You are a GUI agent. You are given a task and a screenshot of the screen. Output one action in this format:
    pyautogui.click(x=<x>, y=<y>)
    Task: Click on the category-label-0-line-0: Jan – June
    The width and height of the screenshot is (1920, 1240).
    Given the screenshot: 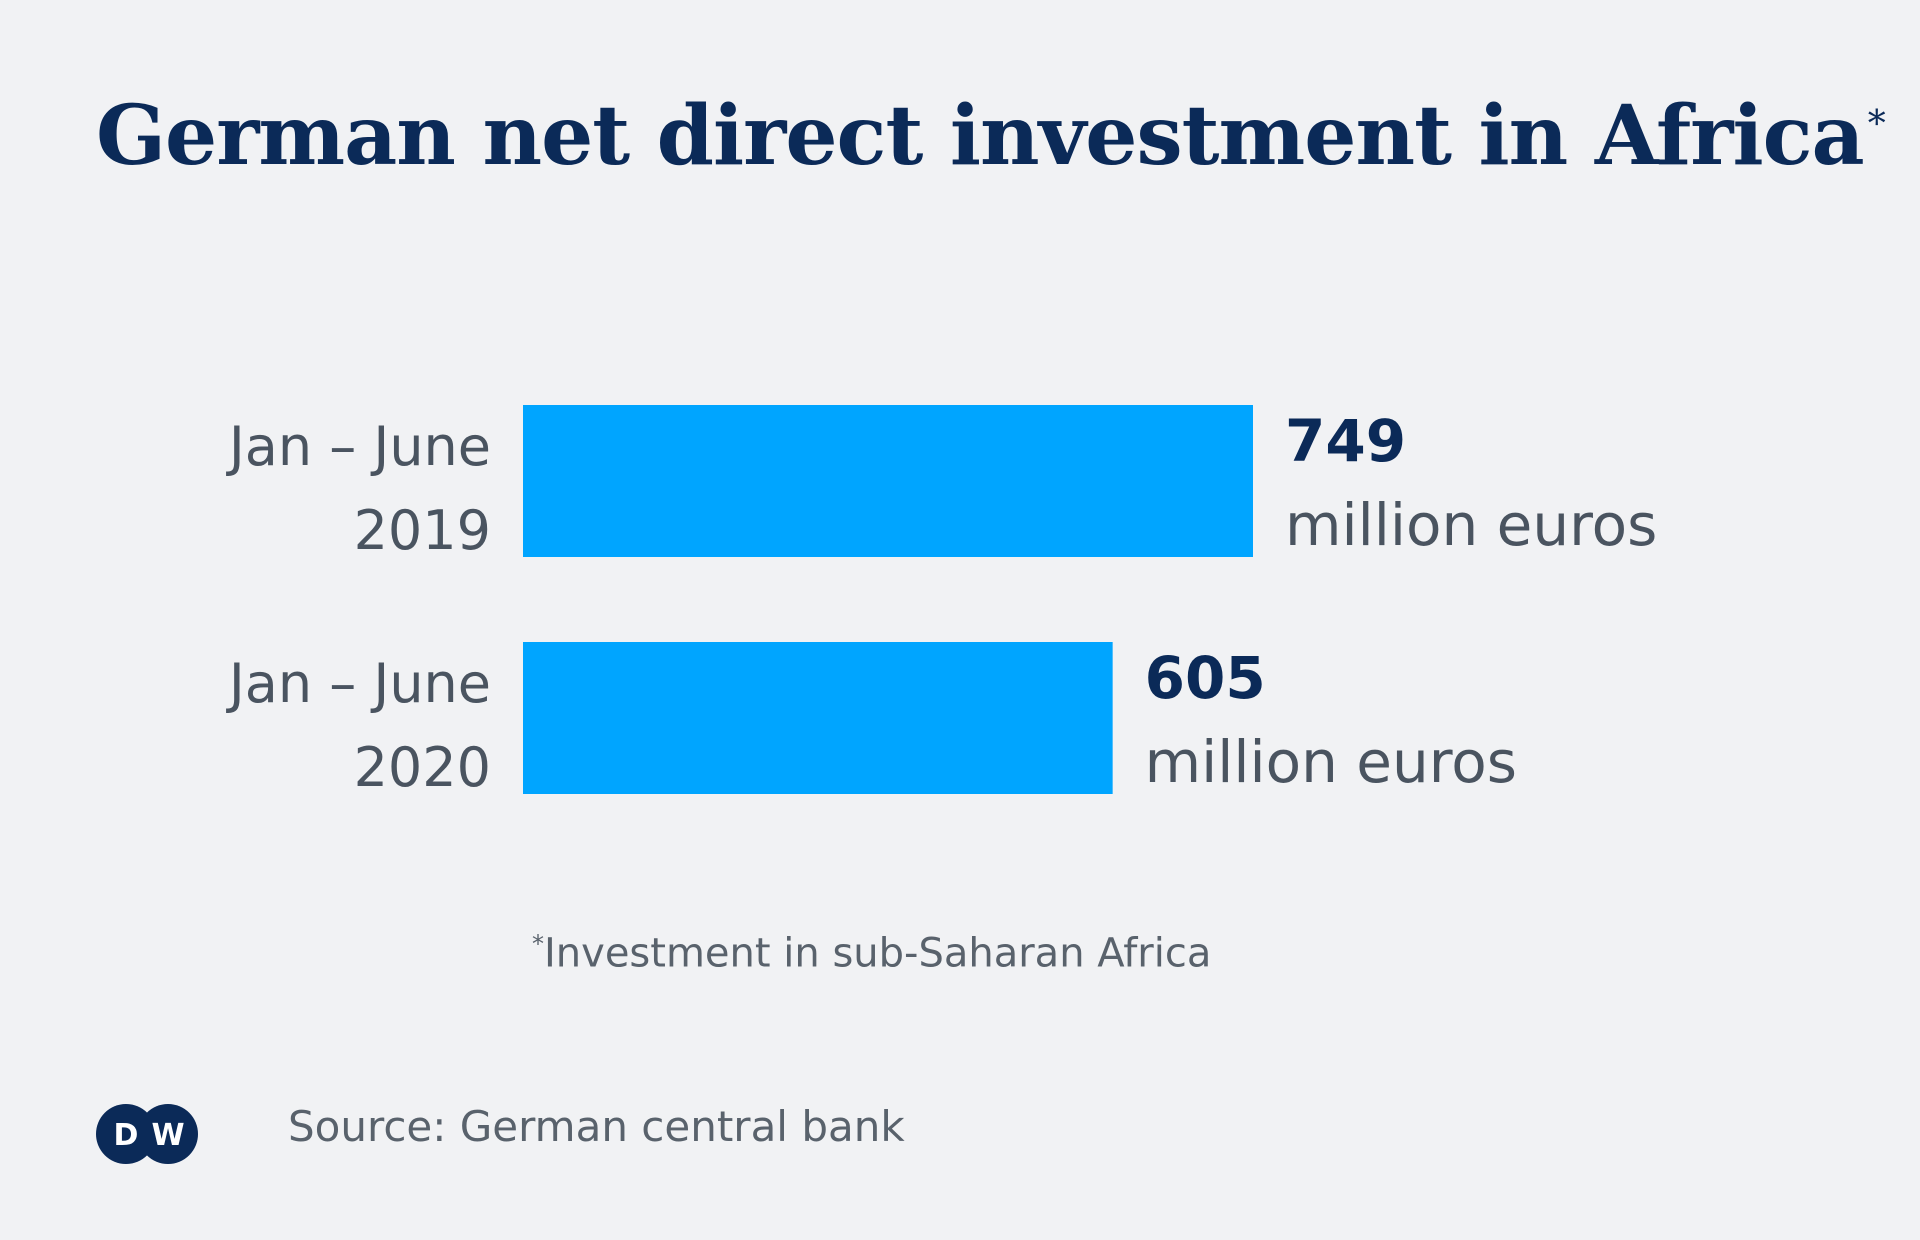 What is the action you would take?
    pyautogui.click(x=358, y=446)
    